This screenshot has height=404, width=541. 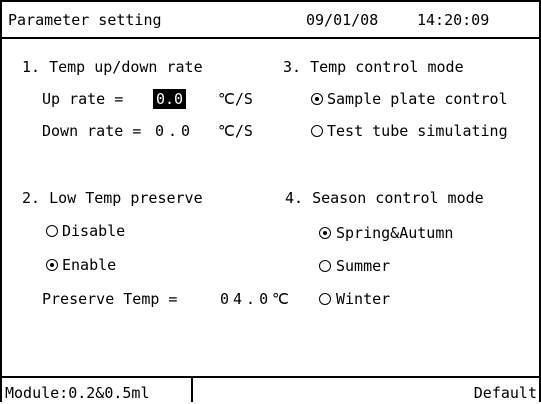 I want to click on section-title: 3. Temp control mode, so click(x=373, y=67).